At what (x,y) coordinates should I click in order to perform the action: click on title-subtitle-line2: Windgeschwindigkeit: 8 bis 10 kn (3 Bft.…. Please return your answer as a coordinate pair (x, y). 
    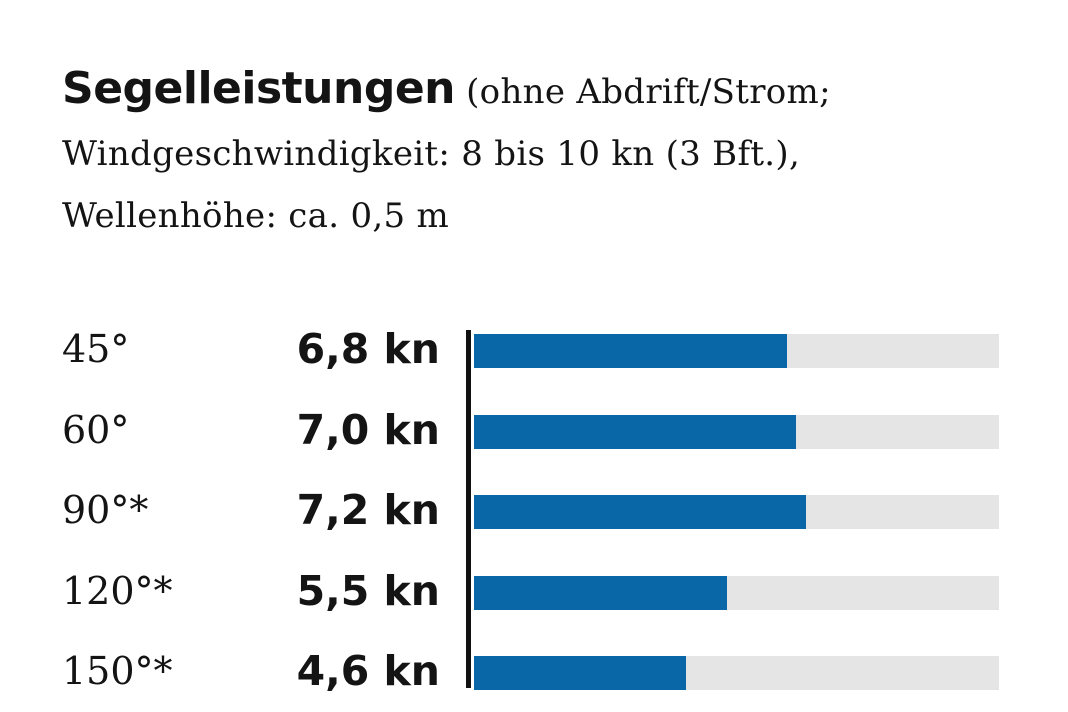
    Looking at the image, I should click on (431, 154).